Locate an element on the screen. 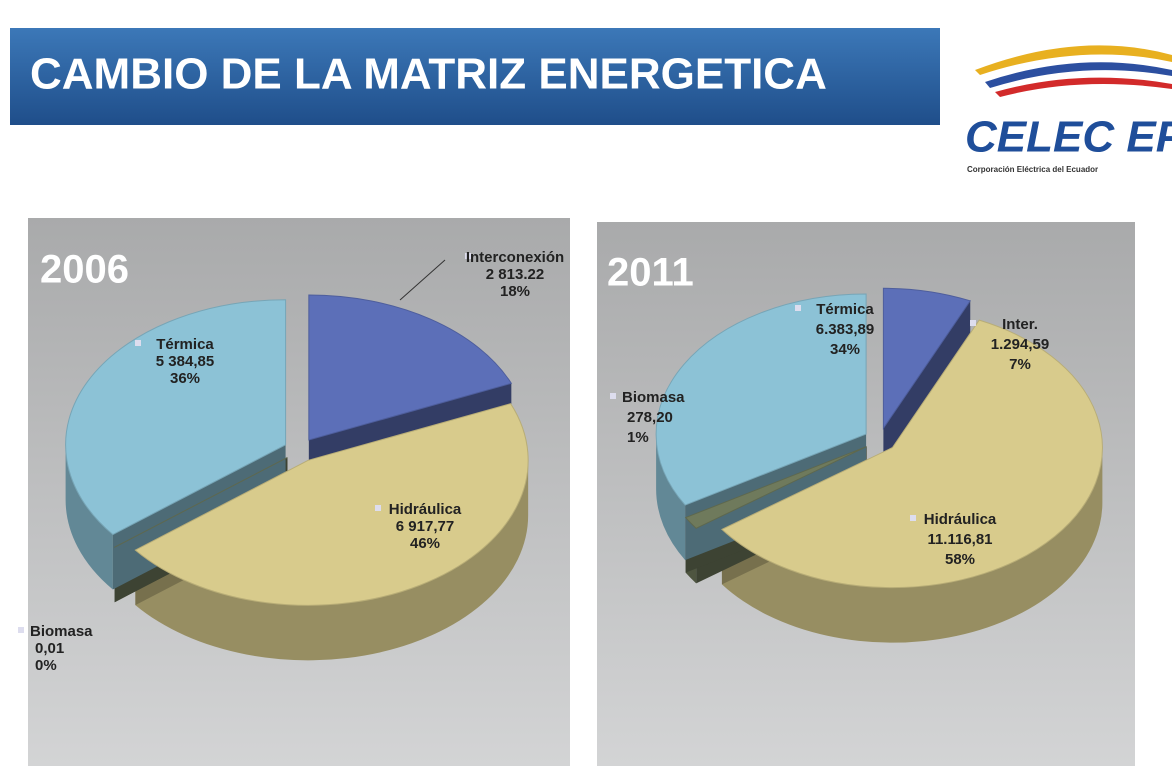  leader-line is located at coordinates (422, 280).